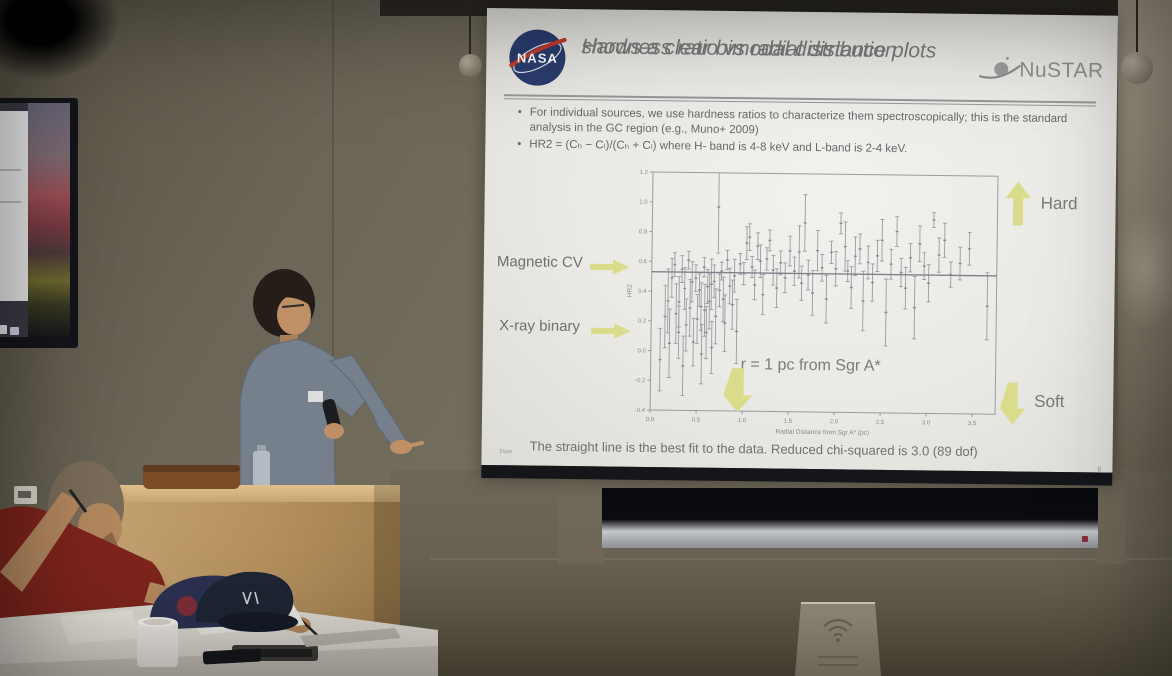 This screenshot has height=676, width=1172. I want to click on wifi-sign, so click(838, 639).